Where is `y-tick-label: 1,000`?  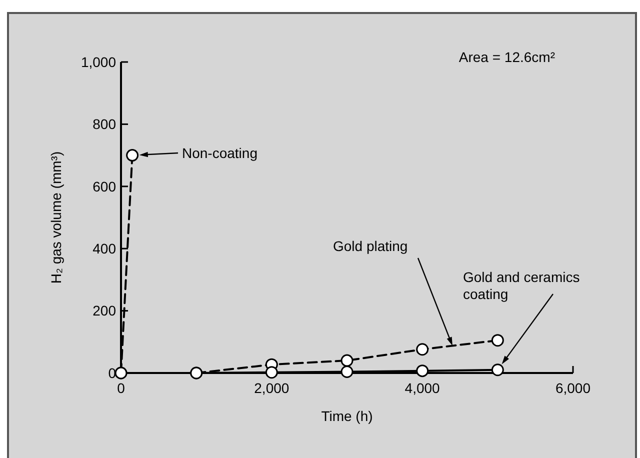 y-tick-label: 1,000 is located at coordinates (98, 62).